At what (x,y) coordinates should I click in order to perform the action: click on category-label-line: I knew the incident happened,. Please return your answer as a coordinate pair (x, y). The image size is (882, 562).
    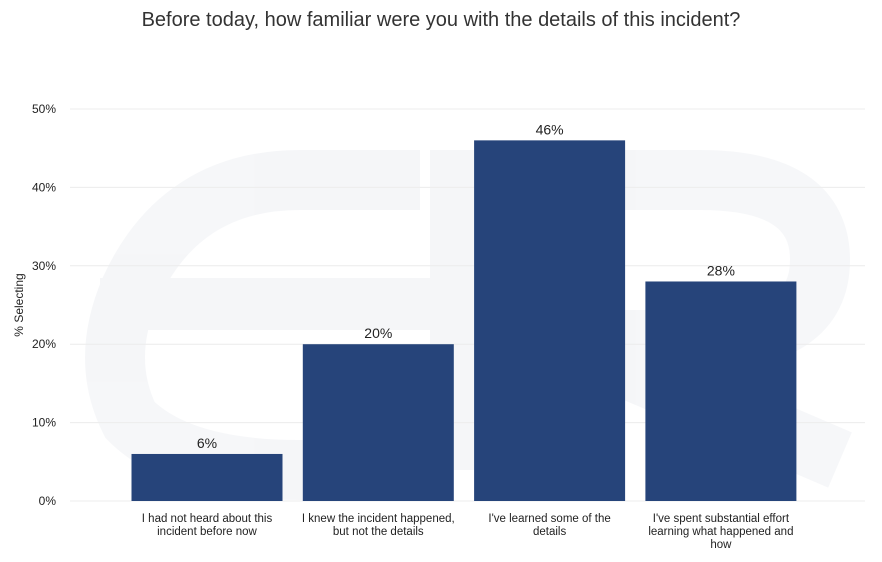
    Looking at the image, I should click on (378, 519).